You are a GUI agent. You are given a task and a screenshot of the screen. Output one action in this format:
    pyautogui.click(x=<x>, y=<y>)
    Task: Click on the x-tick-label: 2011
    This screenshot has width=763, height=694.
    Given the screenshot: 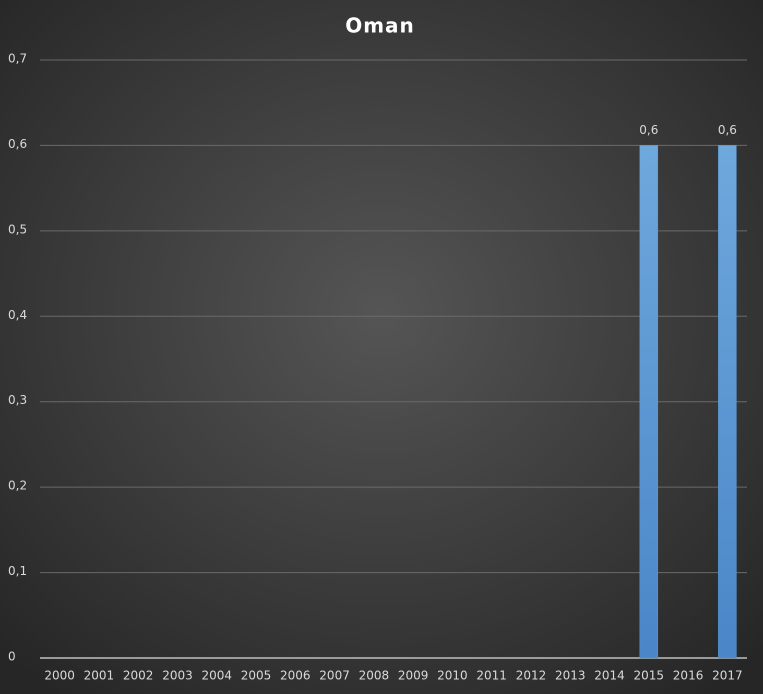 What is the action you would take?
    pyautogui.click(x=491, y=676)
    